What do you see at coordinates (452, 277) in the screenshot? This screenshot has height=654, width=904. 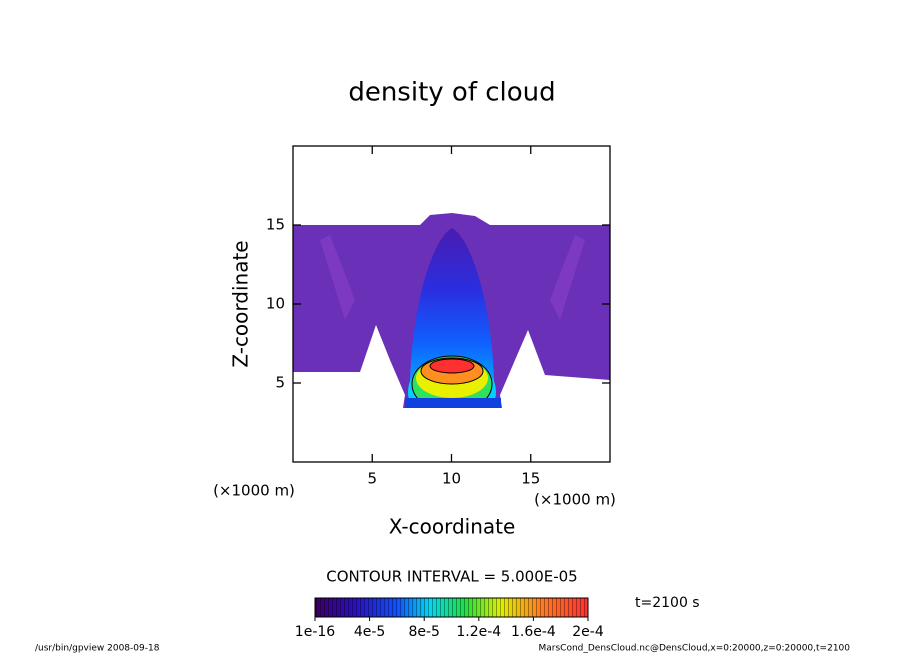 I see `cloud-streak` at bounding box center [452, 277].